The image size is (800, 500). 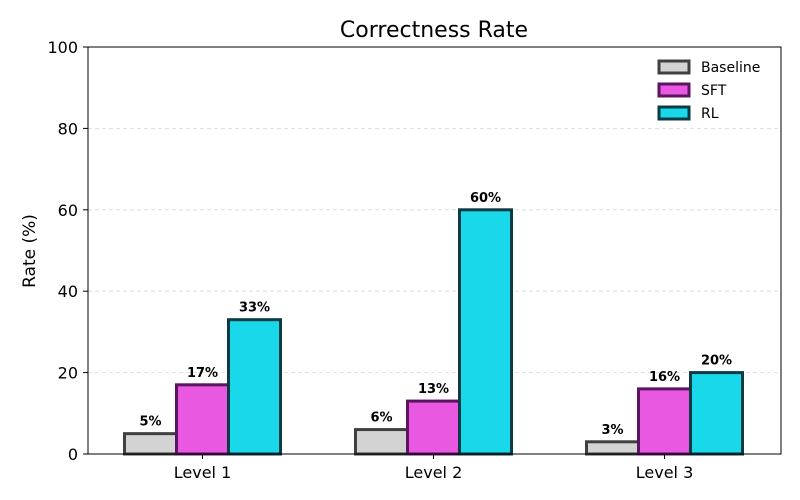 I want to click on y-tick-label: 80, so click(x=68, y=128).